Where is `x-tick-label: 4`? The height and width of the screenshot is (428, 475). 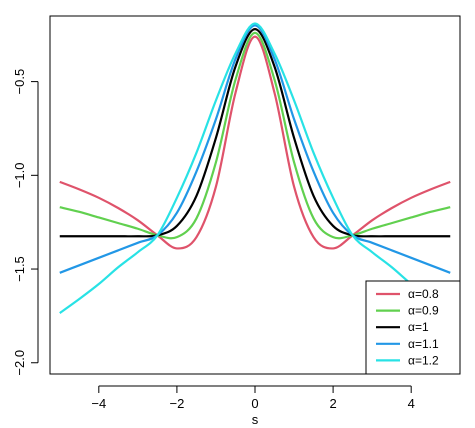
x-tick-label: 4 is located at coordinates (411, 403).